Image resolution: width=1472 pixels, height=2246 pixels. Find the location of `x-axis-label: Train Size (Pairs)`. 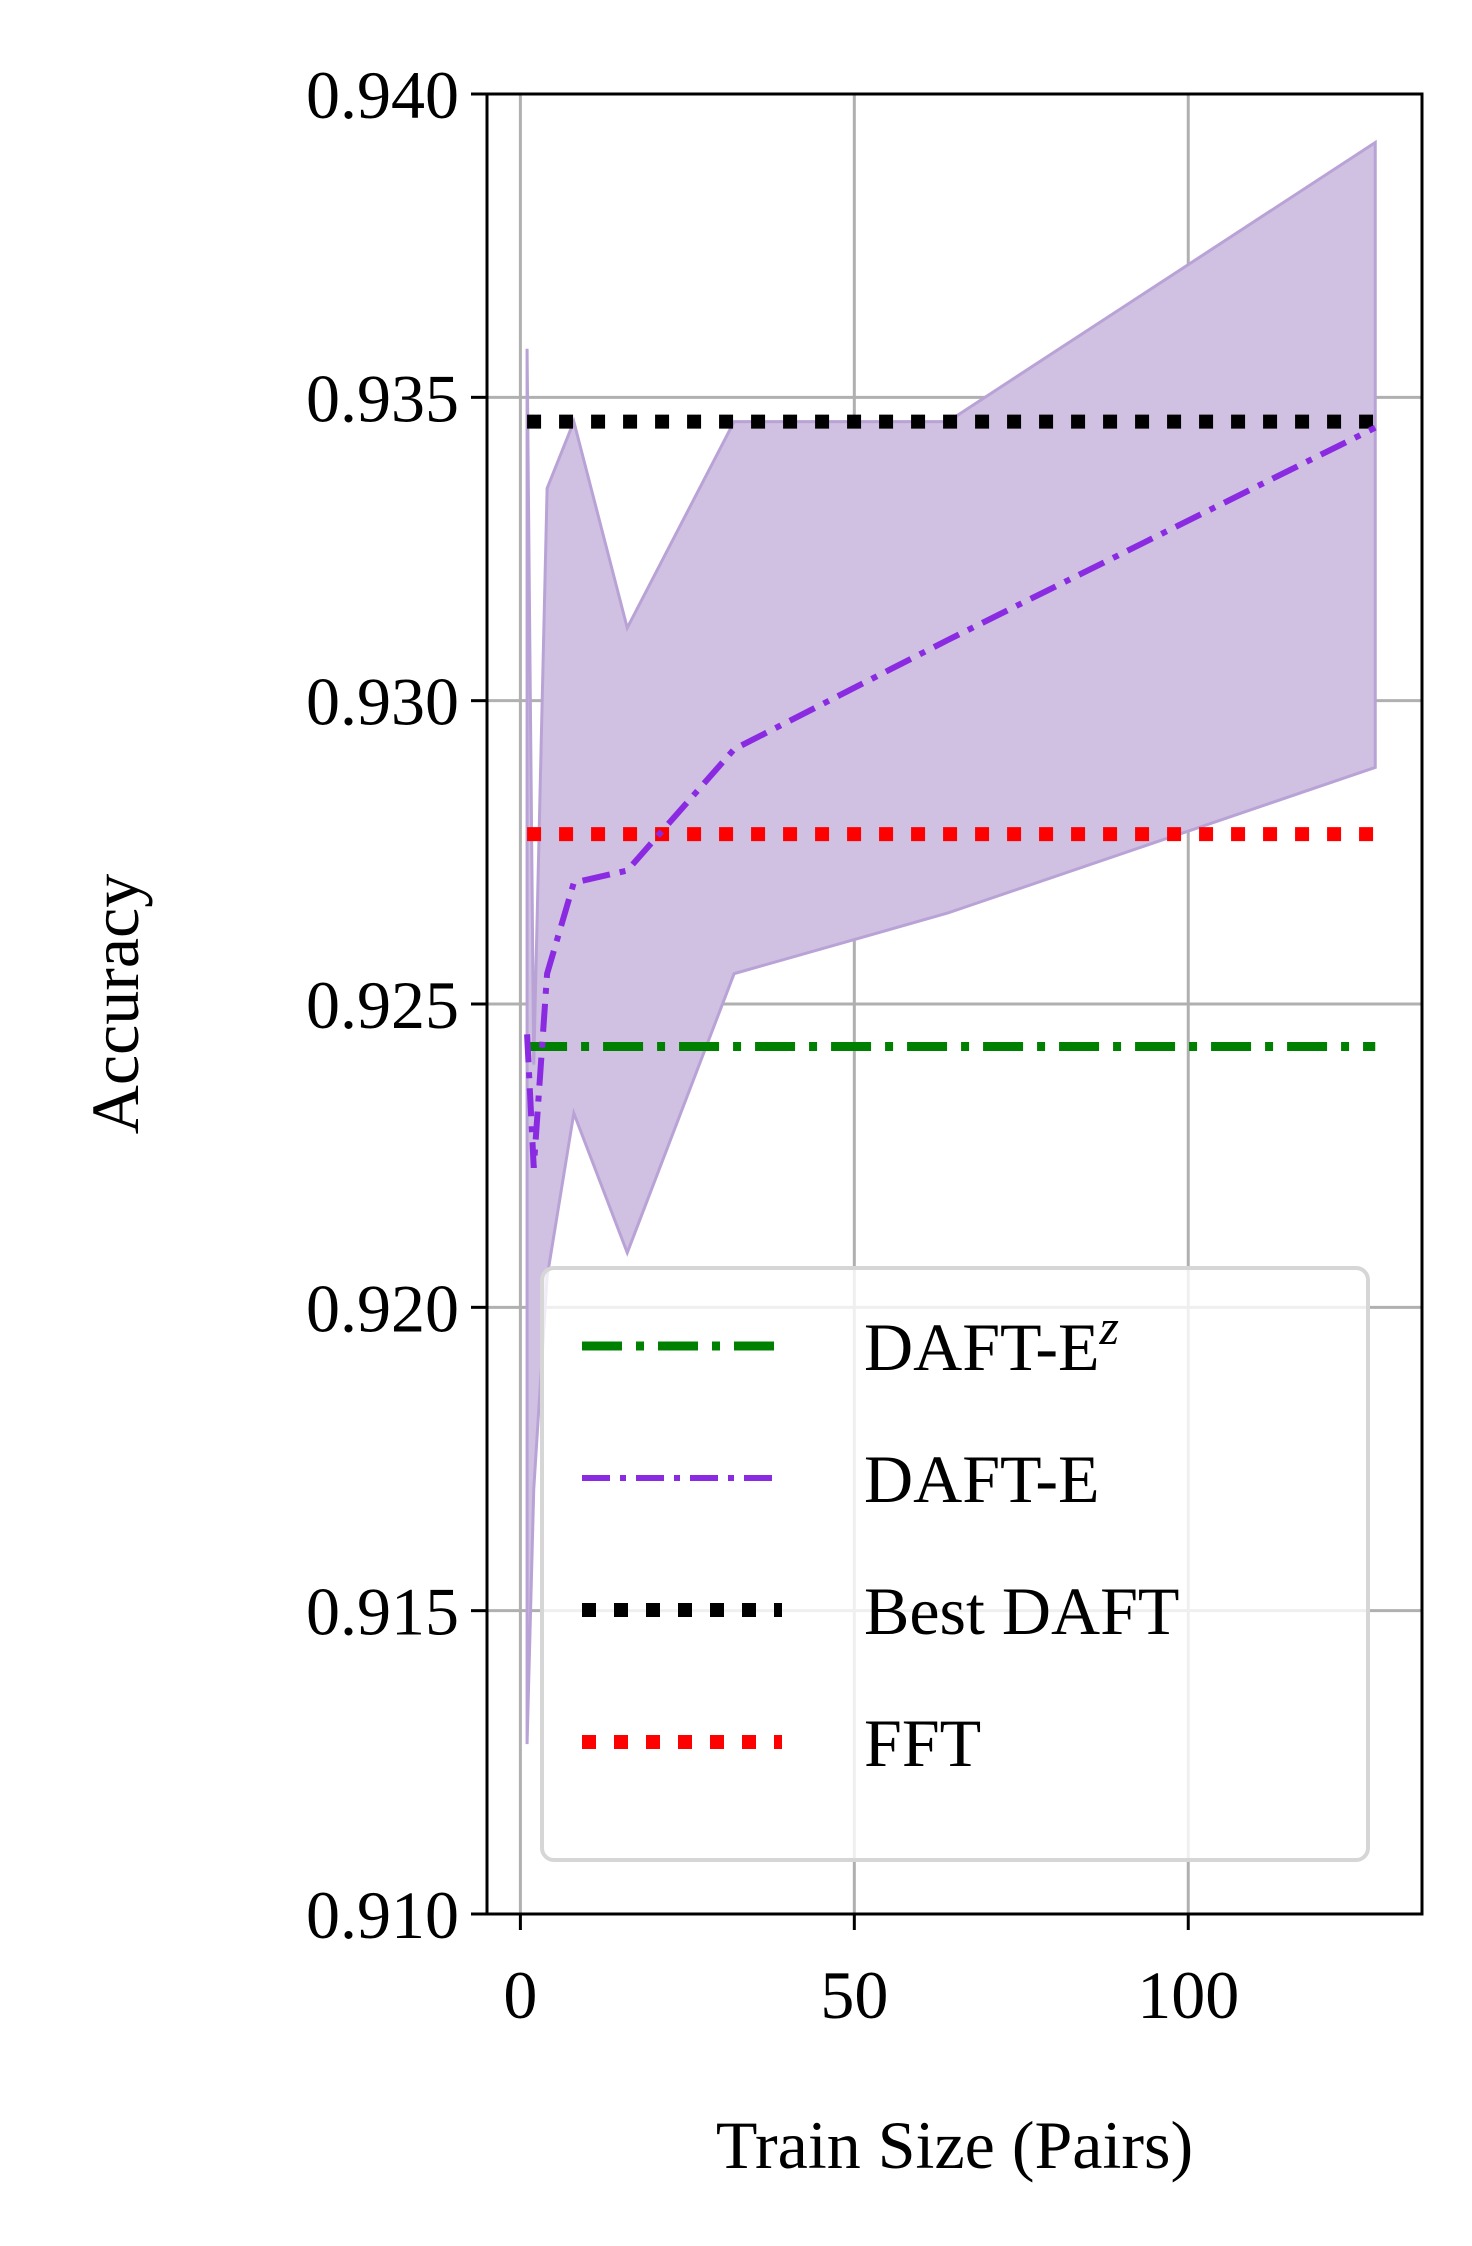

x-axis-label: Train Size (Pairs) is located at coordinates (954, 2145).